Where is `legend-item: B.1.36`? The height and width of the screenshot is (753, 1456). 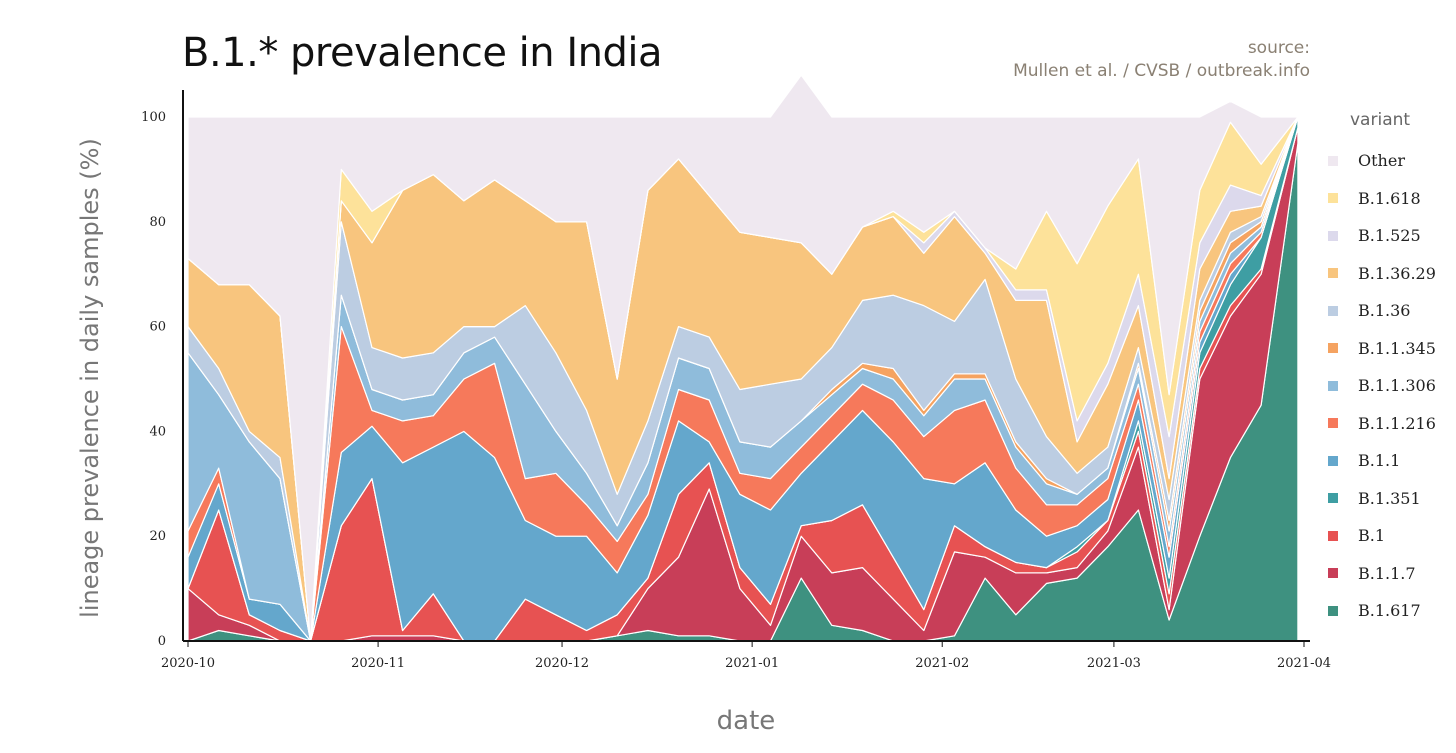
legend-item: B.1.36 is located at coordinates (1382, 311).